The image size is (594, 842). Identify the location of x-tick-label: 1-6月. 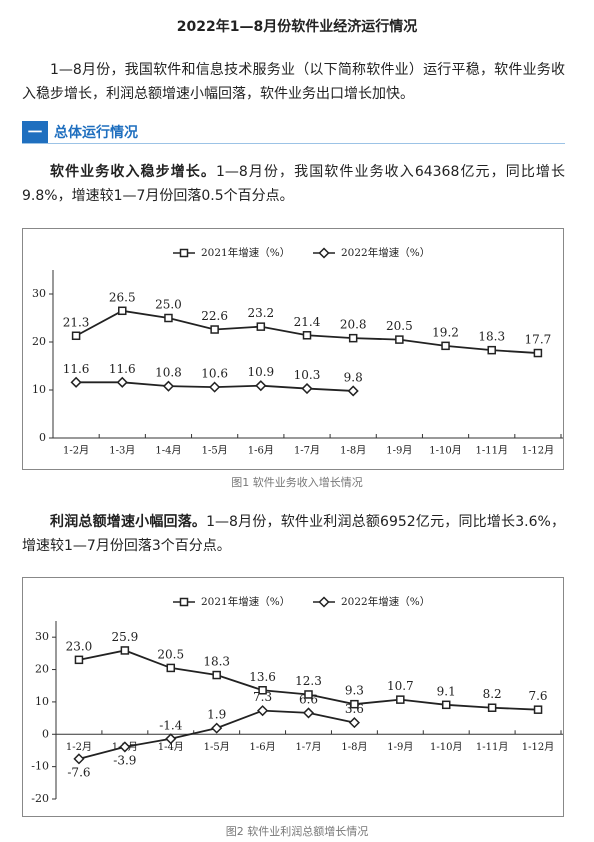
(263, 747).